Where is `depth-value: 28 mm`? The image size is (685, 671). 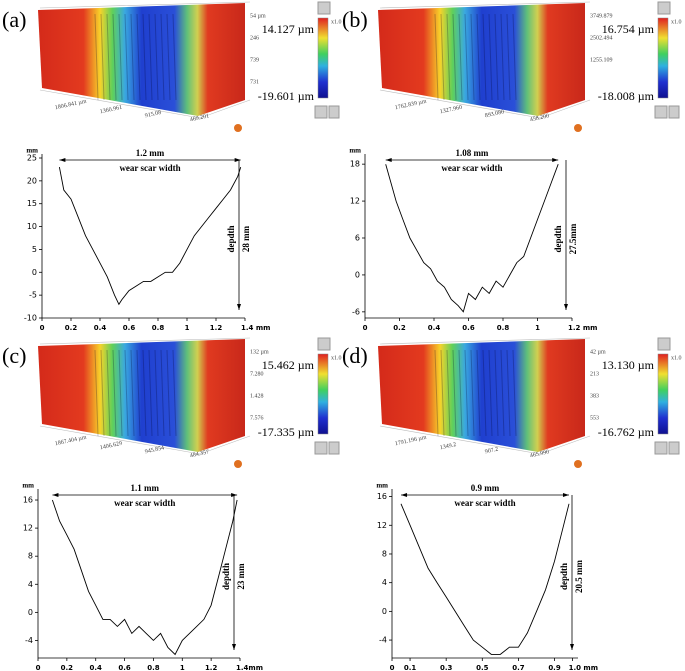 depth-value: 28 mm is located at coordinates (246, 238).